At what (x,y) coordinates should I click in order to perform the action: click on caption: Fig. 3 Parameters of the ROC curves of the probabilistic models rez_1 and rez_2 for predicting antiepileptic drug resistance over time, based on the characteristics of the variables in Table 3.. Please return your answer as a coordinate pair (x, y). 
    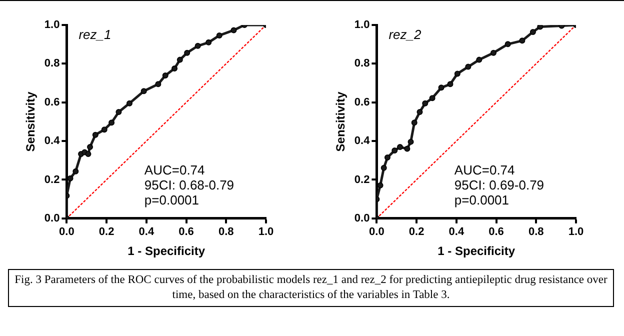
    Looking at the image, I should click on (311, 288).